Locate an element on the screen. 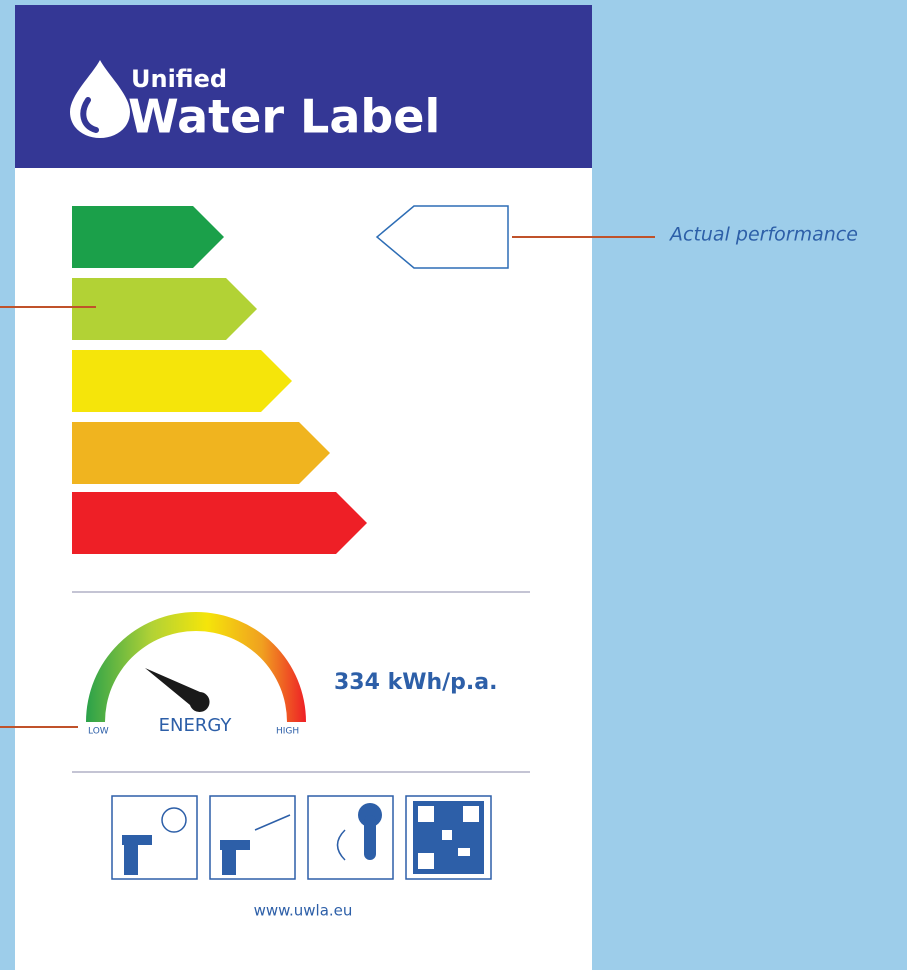 The image size is (907, 970). icons is located at coordinates (301, 837).